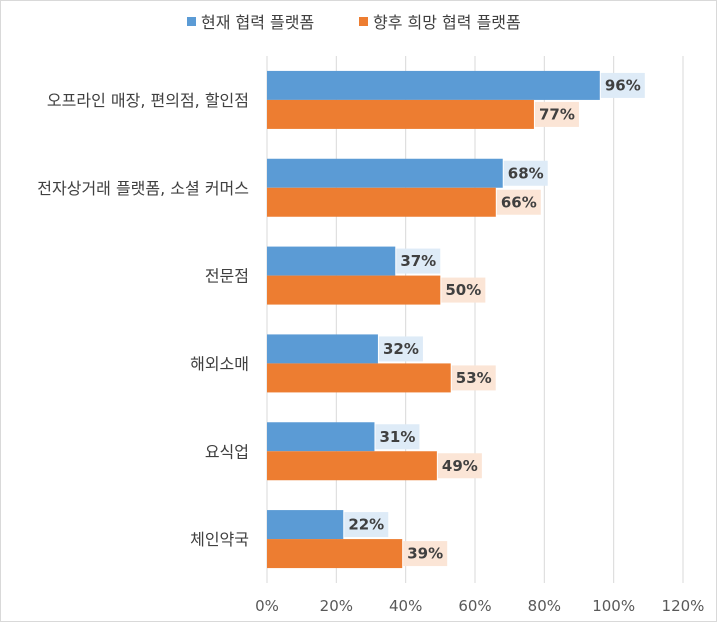 The width and height of the screenshot is (717, 625). I want to click on value-label: 39%, so click(425, 554).